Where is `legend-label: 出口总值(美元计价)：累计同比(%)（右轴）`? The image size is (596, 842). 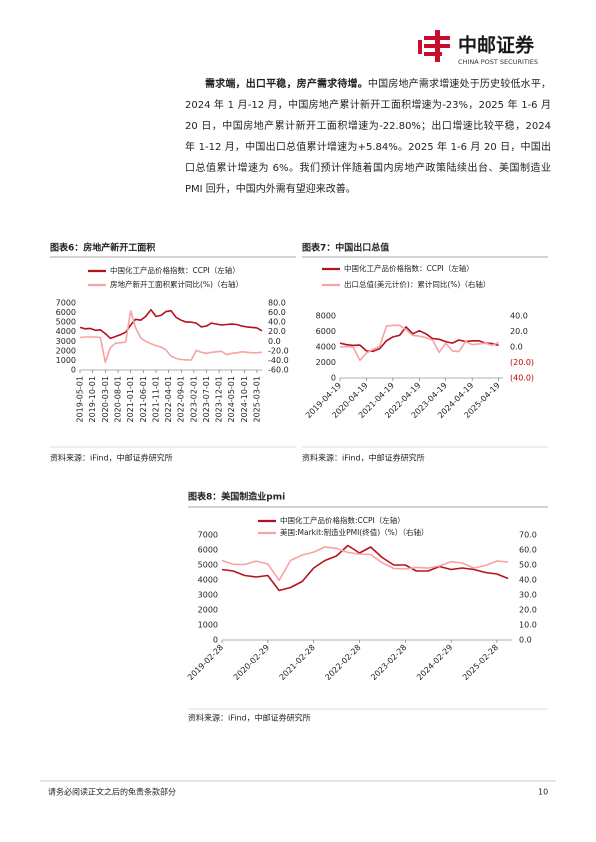
legend-label: 出口总值(美元计价)：累计同比(%)（右轴） is located at coordinates (417, 284).